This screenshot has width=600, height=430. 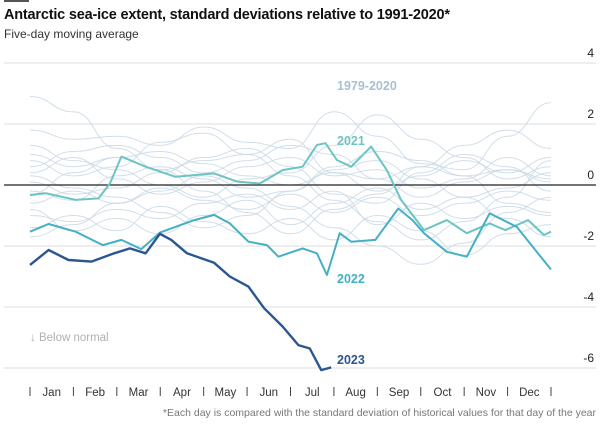 I want to click on y-tick-label: -6, so click(x=588, y=358).